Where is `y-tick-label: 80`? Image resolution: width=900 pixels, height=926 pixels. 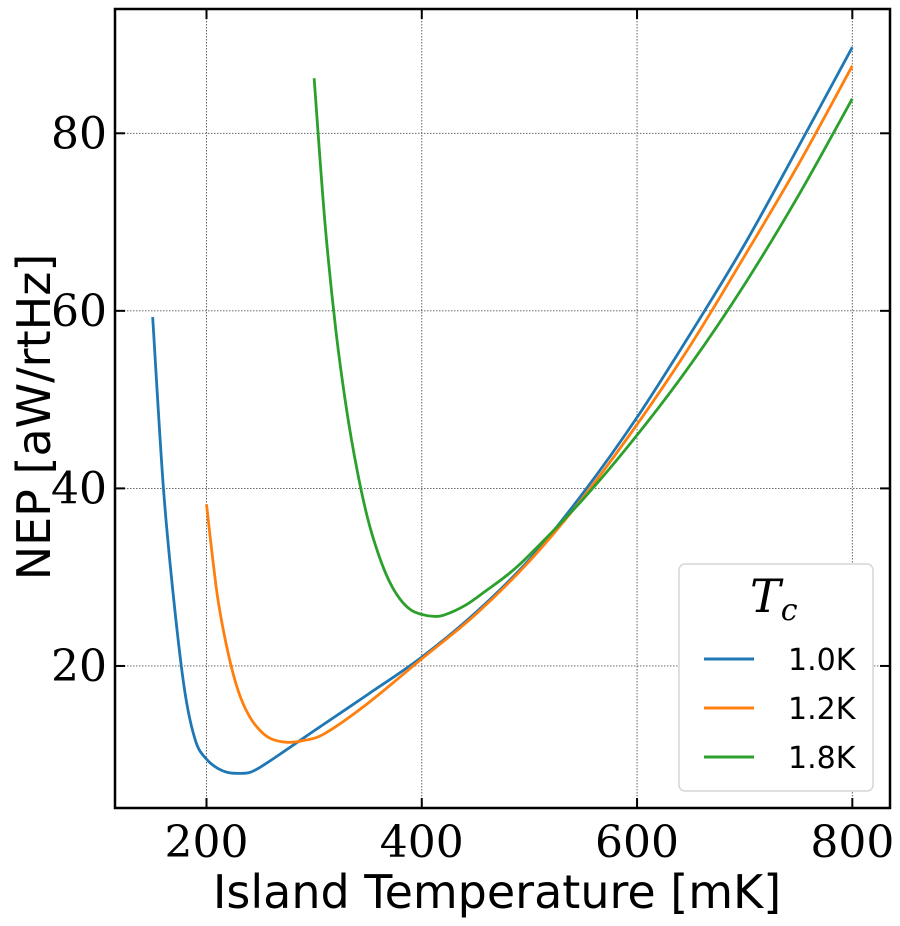
y-tick-label: 80 is located at coordinates (79, 133).